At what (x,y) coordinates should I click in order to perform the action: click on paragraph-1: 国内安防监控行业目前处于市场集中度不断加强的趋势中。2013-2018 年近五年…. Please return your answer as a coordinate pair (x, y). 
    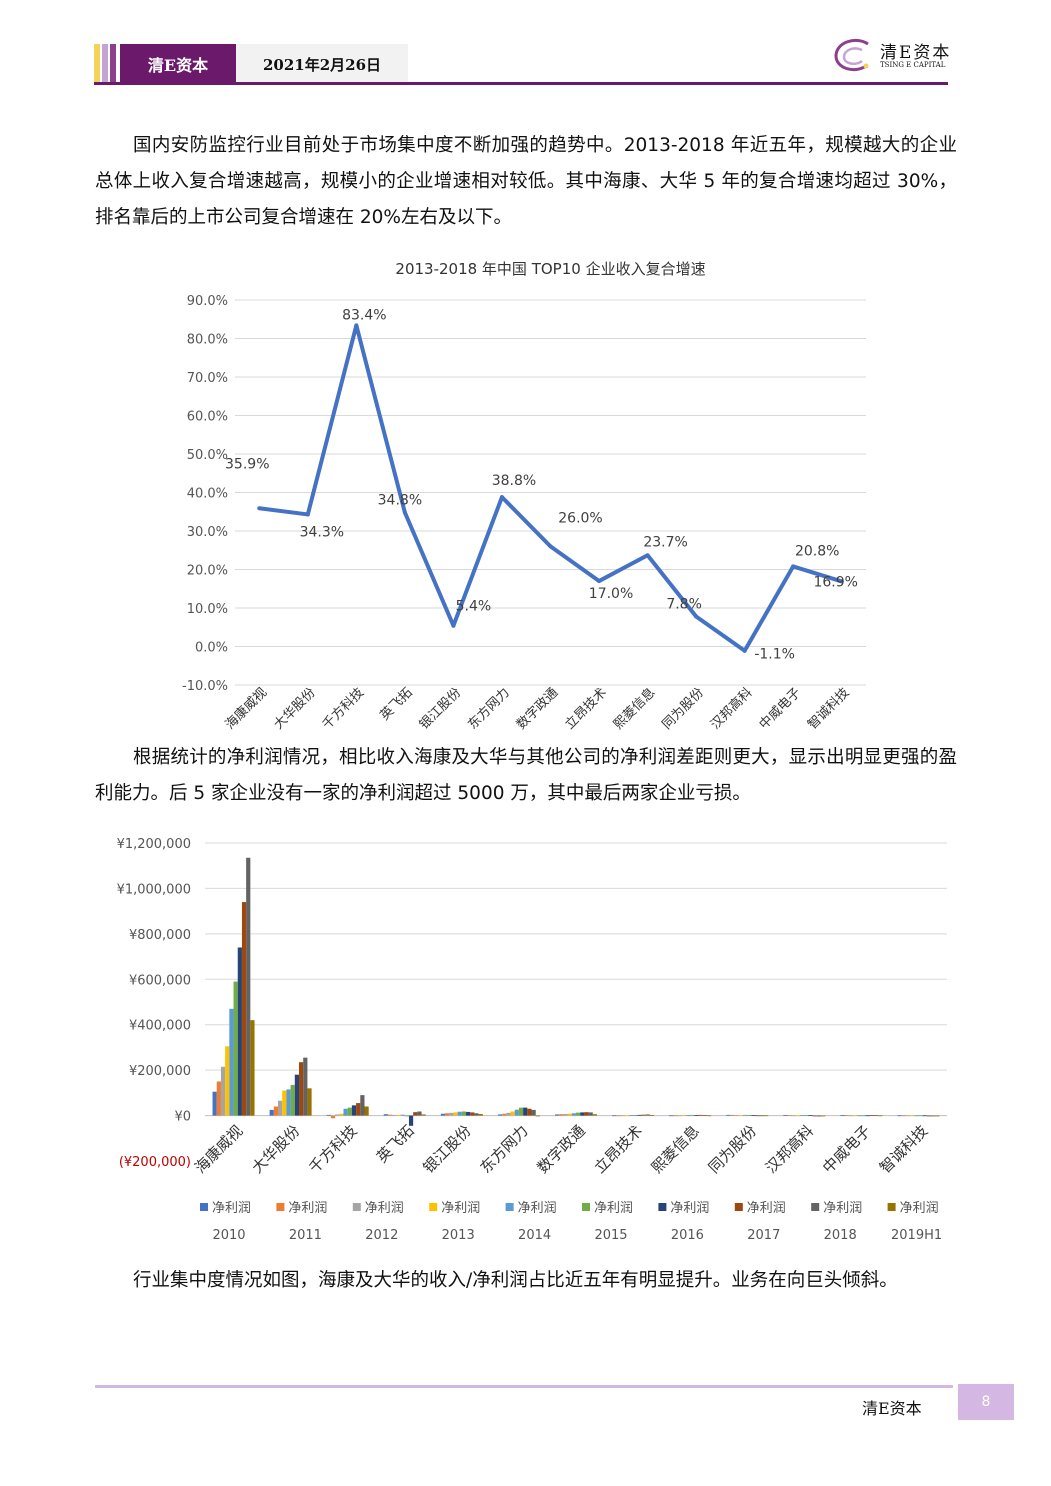
    Looking at the image, I should click on (526, 181).